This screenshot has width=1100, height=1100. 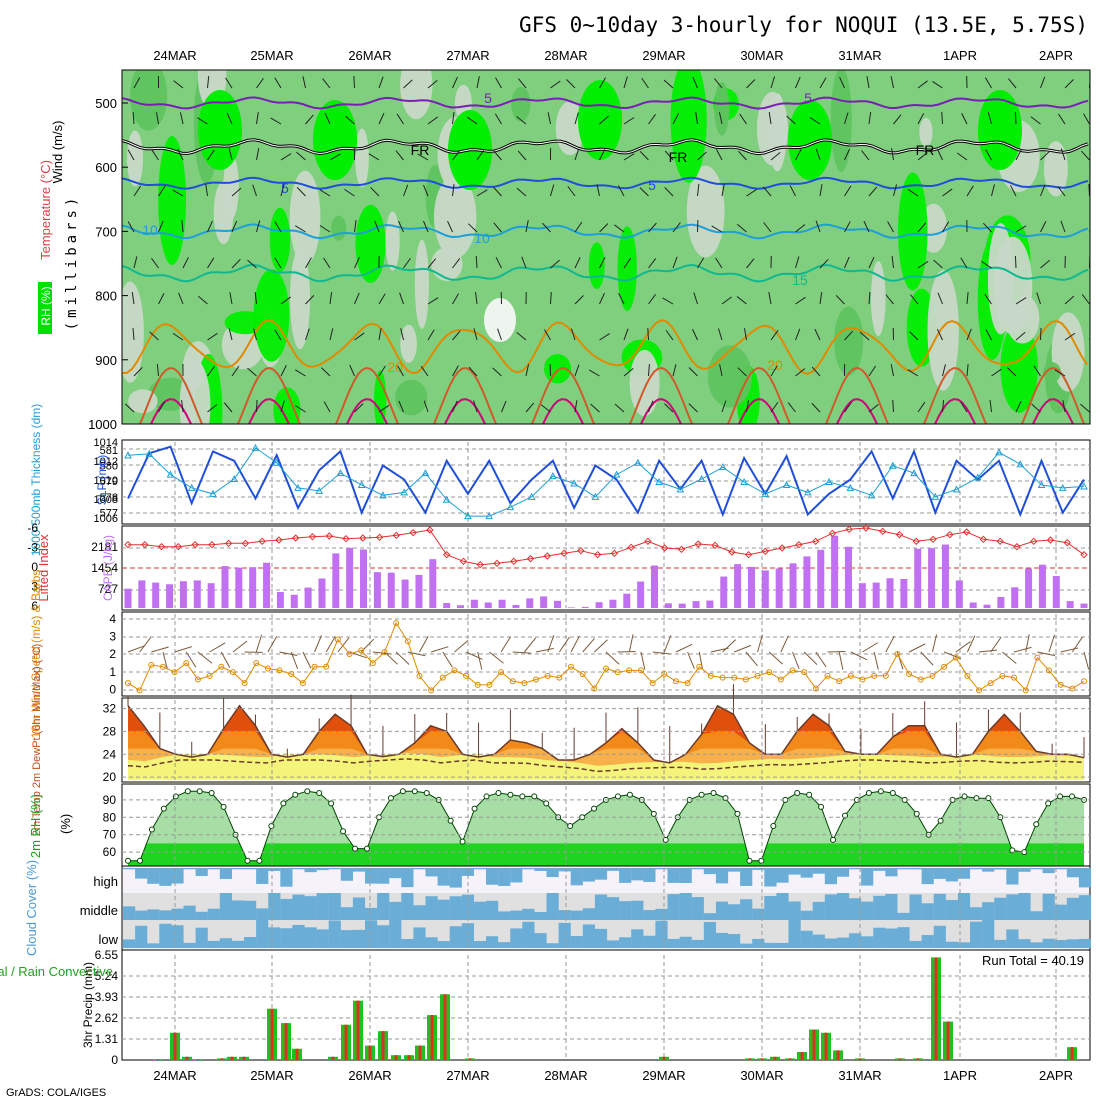 I want to click on li-tick-label: -6, so click(x=32, y=528).